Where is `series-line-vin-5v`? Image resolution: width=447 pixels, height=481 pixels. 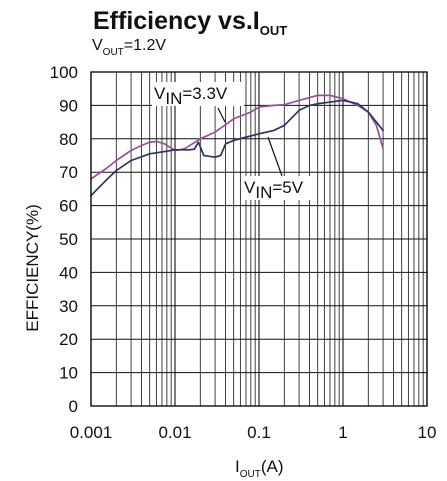 series-line-vin-5v is located at coordinates (237, 148).